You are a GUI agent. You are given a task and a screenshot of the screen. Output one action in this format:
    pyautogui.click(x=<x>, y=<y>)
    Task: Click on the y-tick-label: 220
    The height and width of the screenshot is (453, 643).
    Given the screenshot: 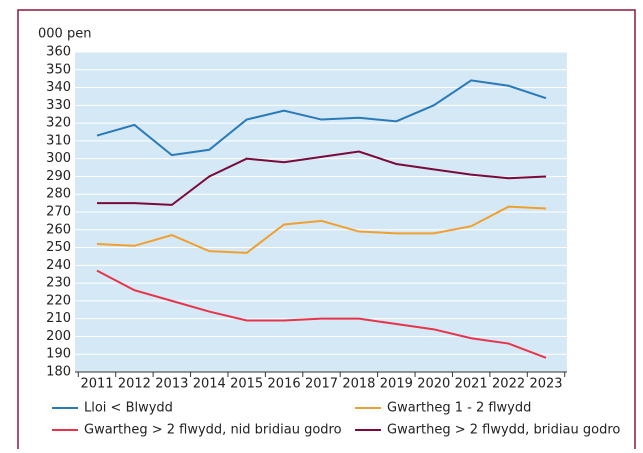 What is the action you would take?
    pyautogui.click(x=58, y=300)
    